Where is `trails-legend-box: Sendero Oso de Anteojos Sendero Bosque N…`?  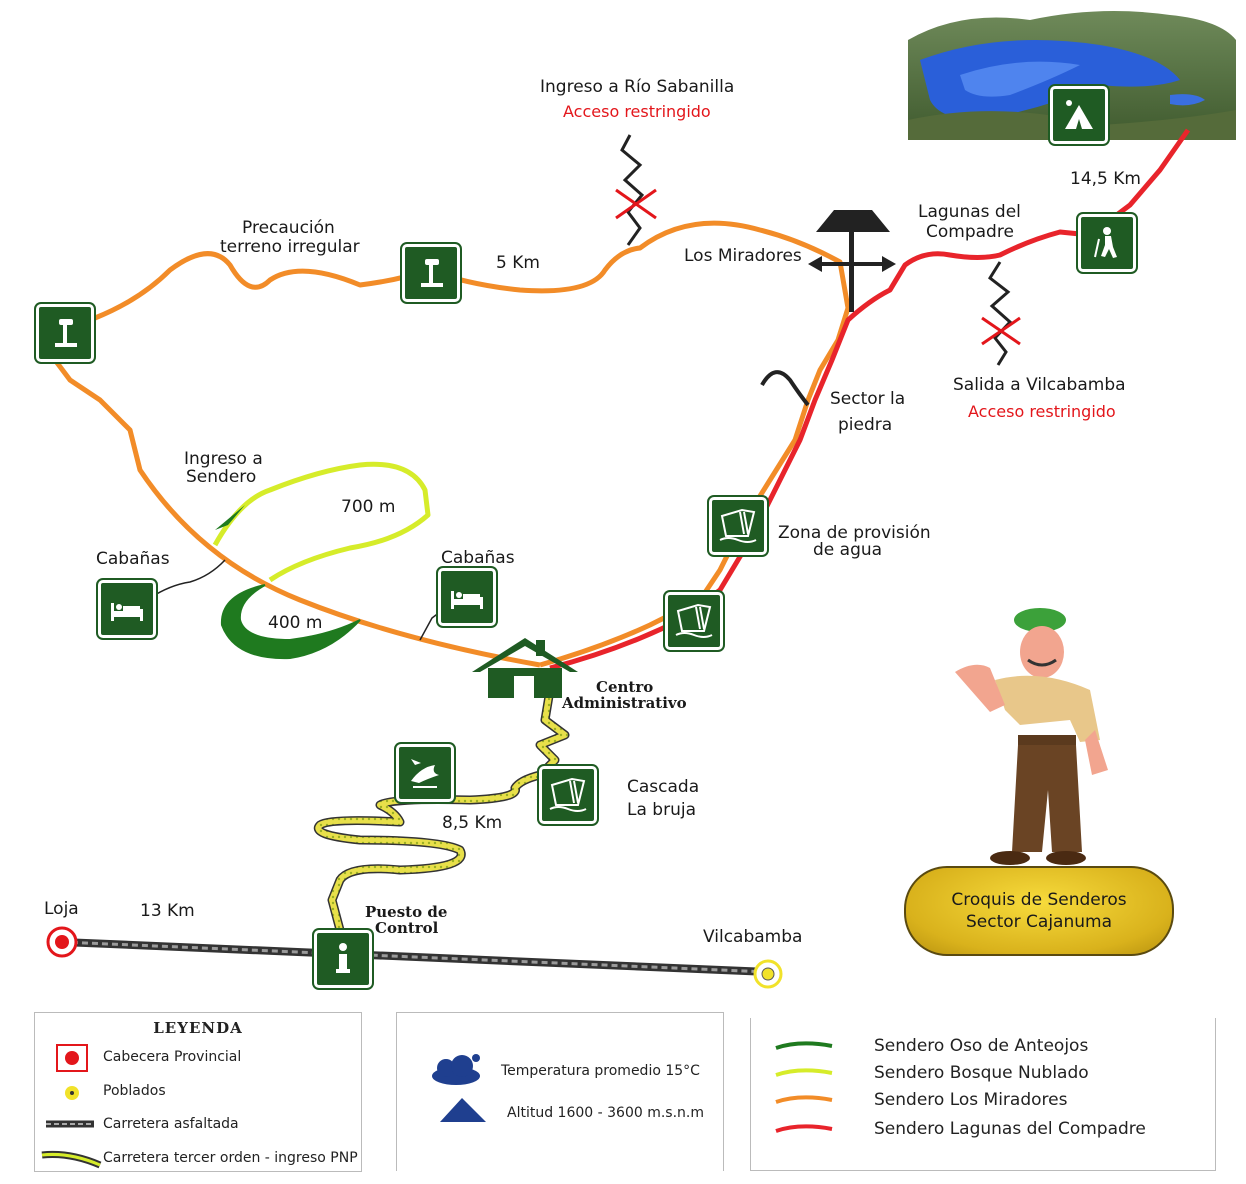 trails-legend-box: Sendero Oso de Anteojos Sendero Bosque N… is located at coordinates (983, 1094).